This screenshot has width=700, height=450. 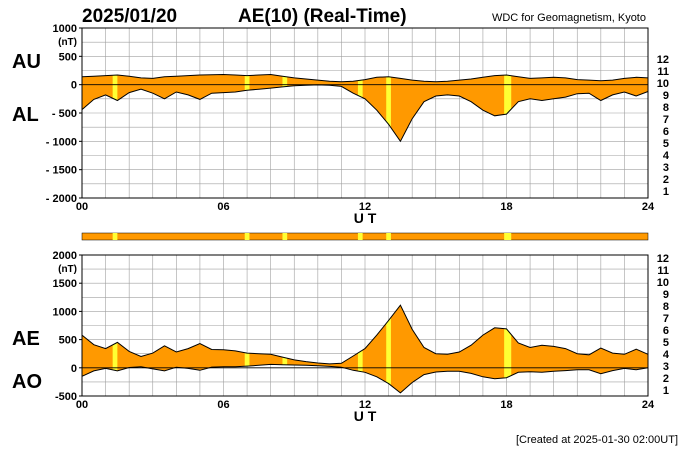 What do you see at coordinates (61, 142) in the screenshot?
I see `y-tick-label: - 1000` at bounding box center [61, 142].